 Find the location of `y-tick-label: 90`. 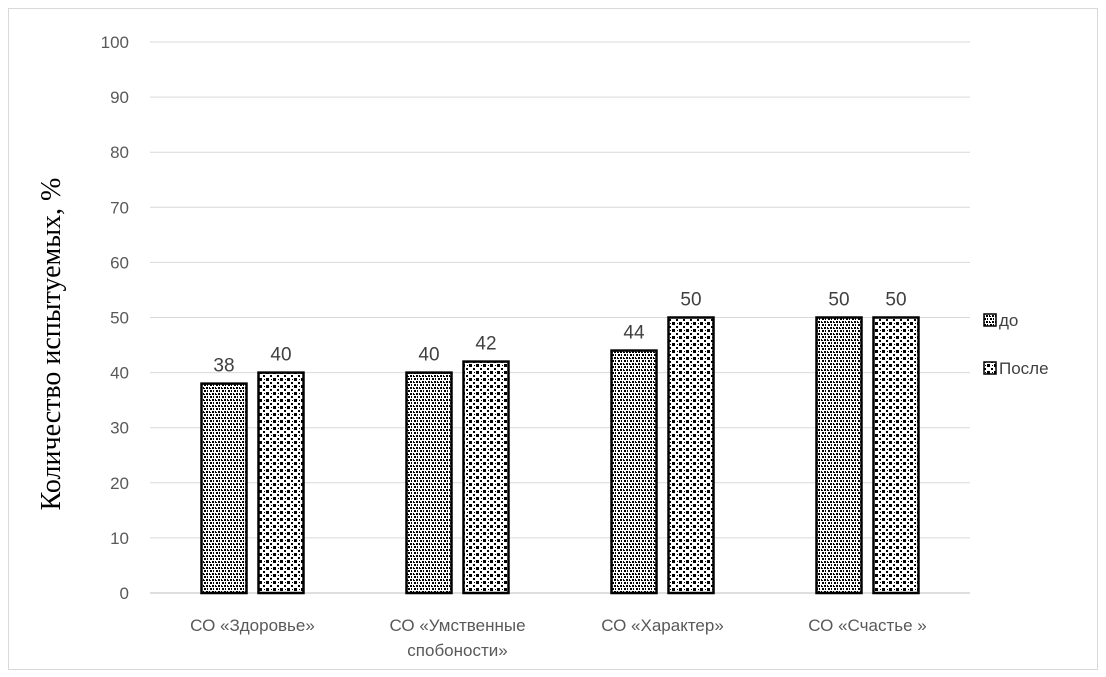

y-tick-label: 90 is located at coordinates (119, 97).